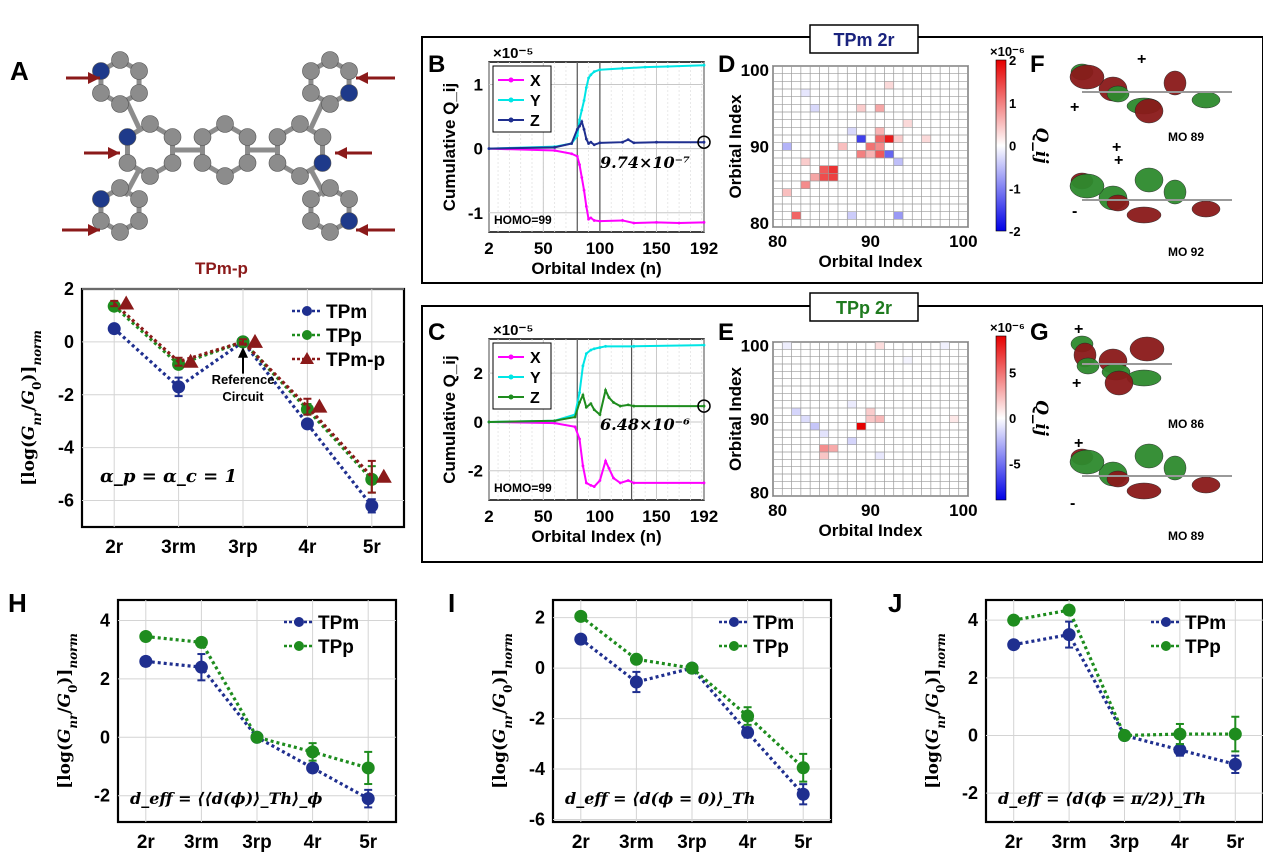  What do you see at coordinates (243, 396) in the screenshot?
I see `annotation-line-2: Circuit` at bounding box center [243, 396].